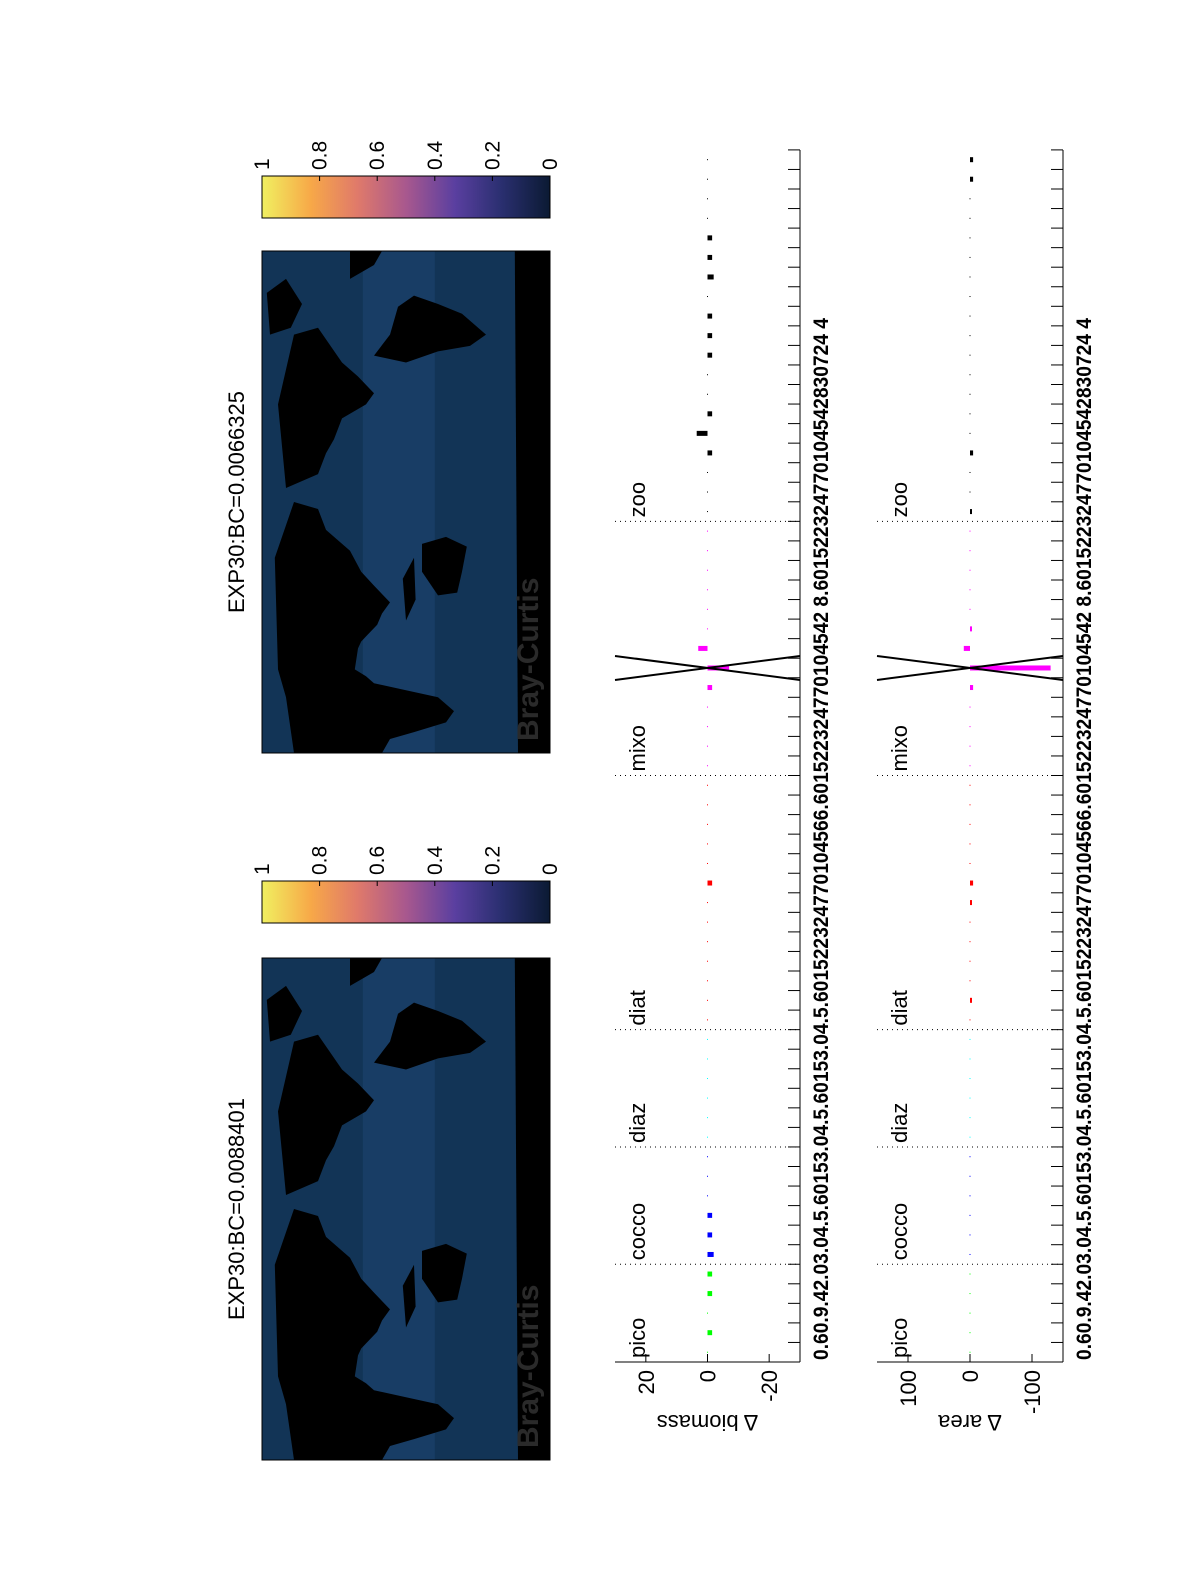 This screenshot has width=1200, height=1575. Describe the element at coordinates (899, 499) in the screenshot. I see `group-label-zoo: zoo` at that location.